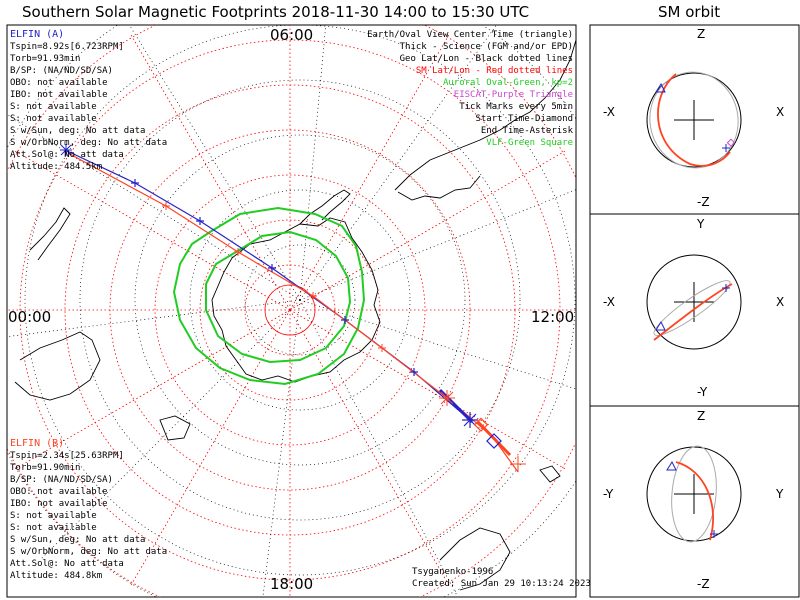 The width and height of the screenshot is (800, 600). What do you see at coordinates (507, 83) in the screenshot?
I see `legend-item: Auroral Oval-Green, kp=2` at bounding box center [507, 83].